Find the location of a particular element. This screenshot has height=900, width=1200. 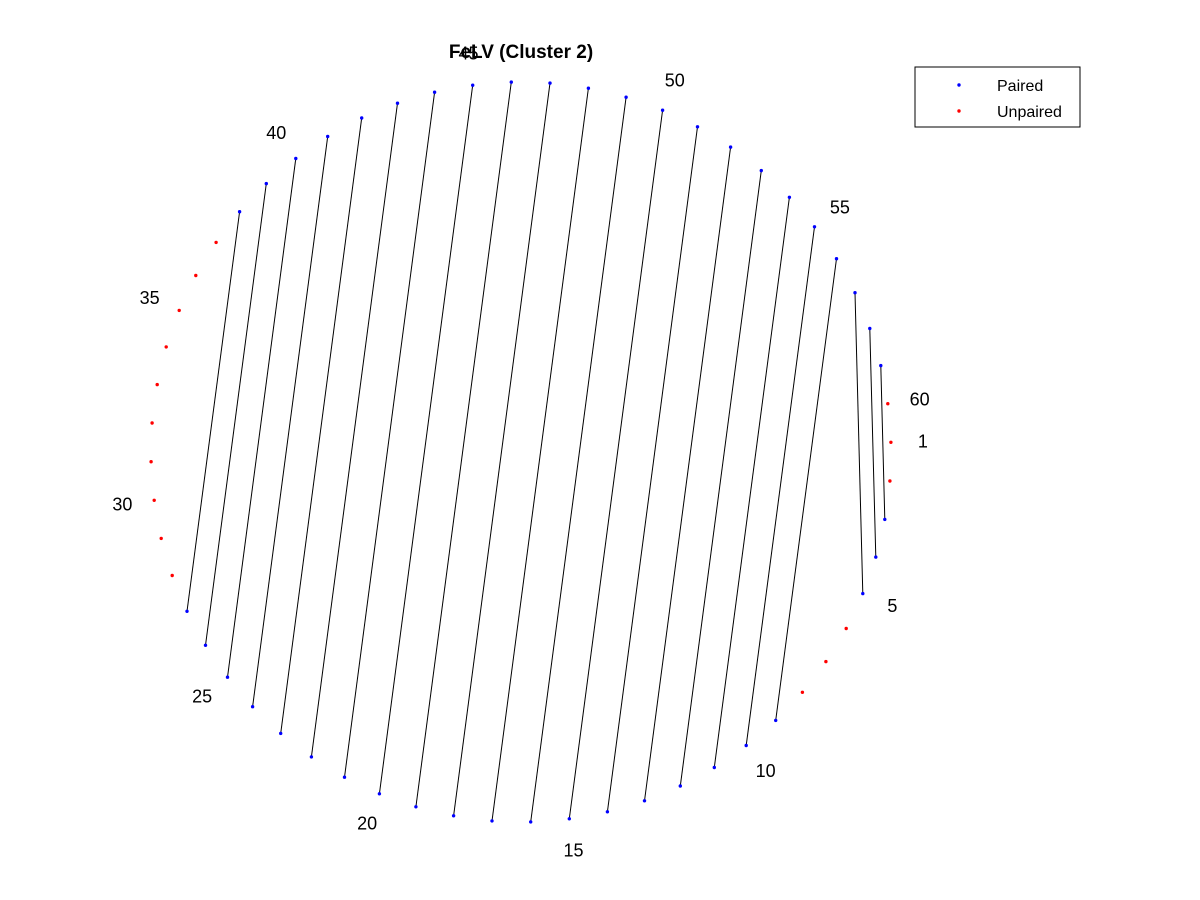

position-label-25: 25 is located at coordinates (202, 697).